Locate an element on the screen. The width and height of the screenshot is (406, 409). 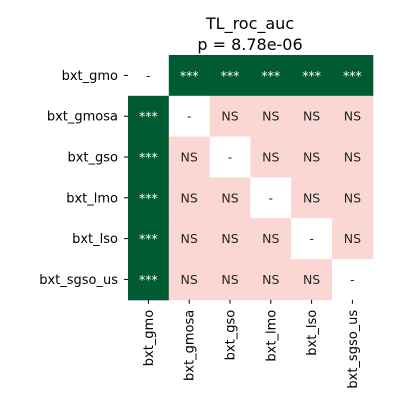
row-tick-label-1: bxt_gmosa is located at coordinates (82, 117).